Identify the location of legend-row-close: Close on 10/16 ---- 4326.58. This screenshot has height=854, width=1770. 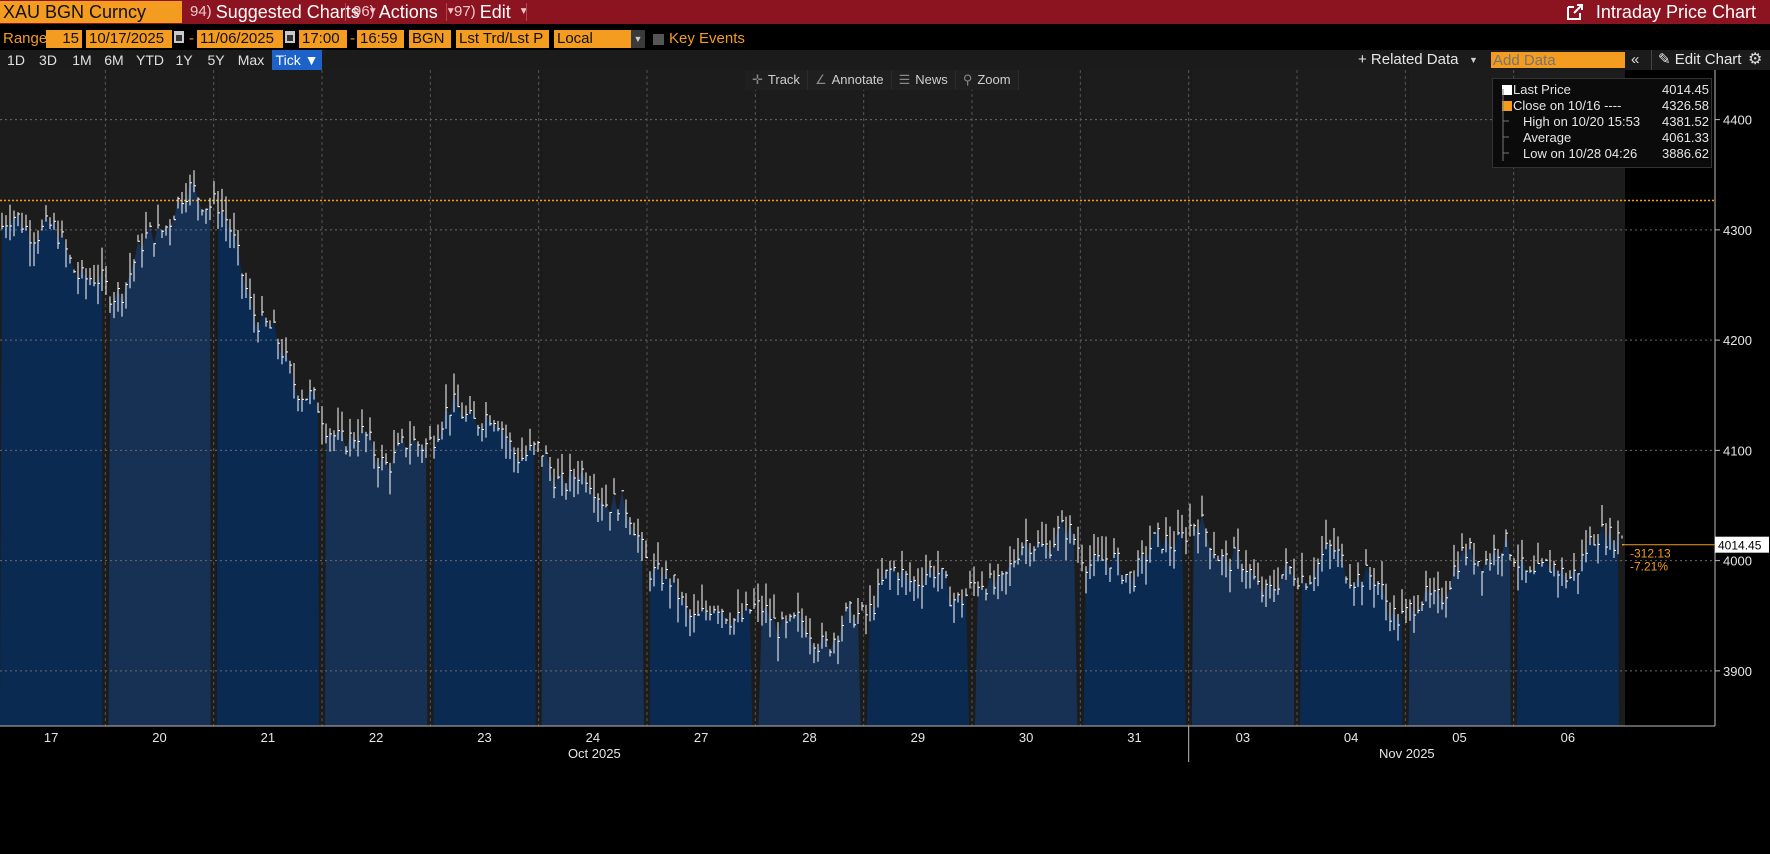
(1605, 106).